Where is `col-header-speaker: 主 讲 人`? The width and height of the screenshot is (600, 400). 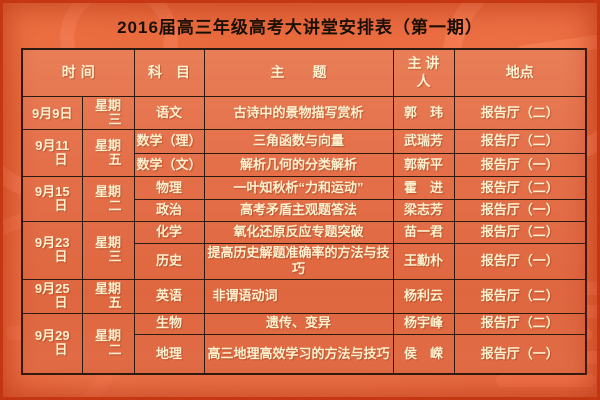
col-header-speaker: 主 讲 人 is located at coordinates (423, 72).